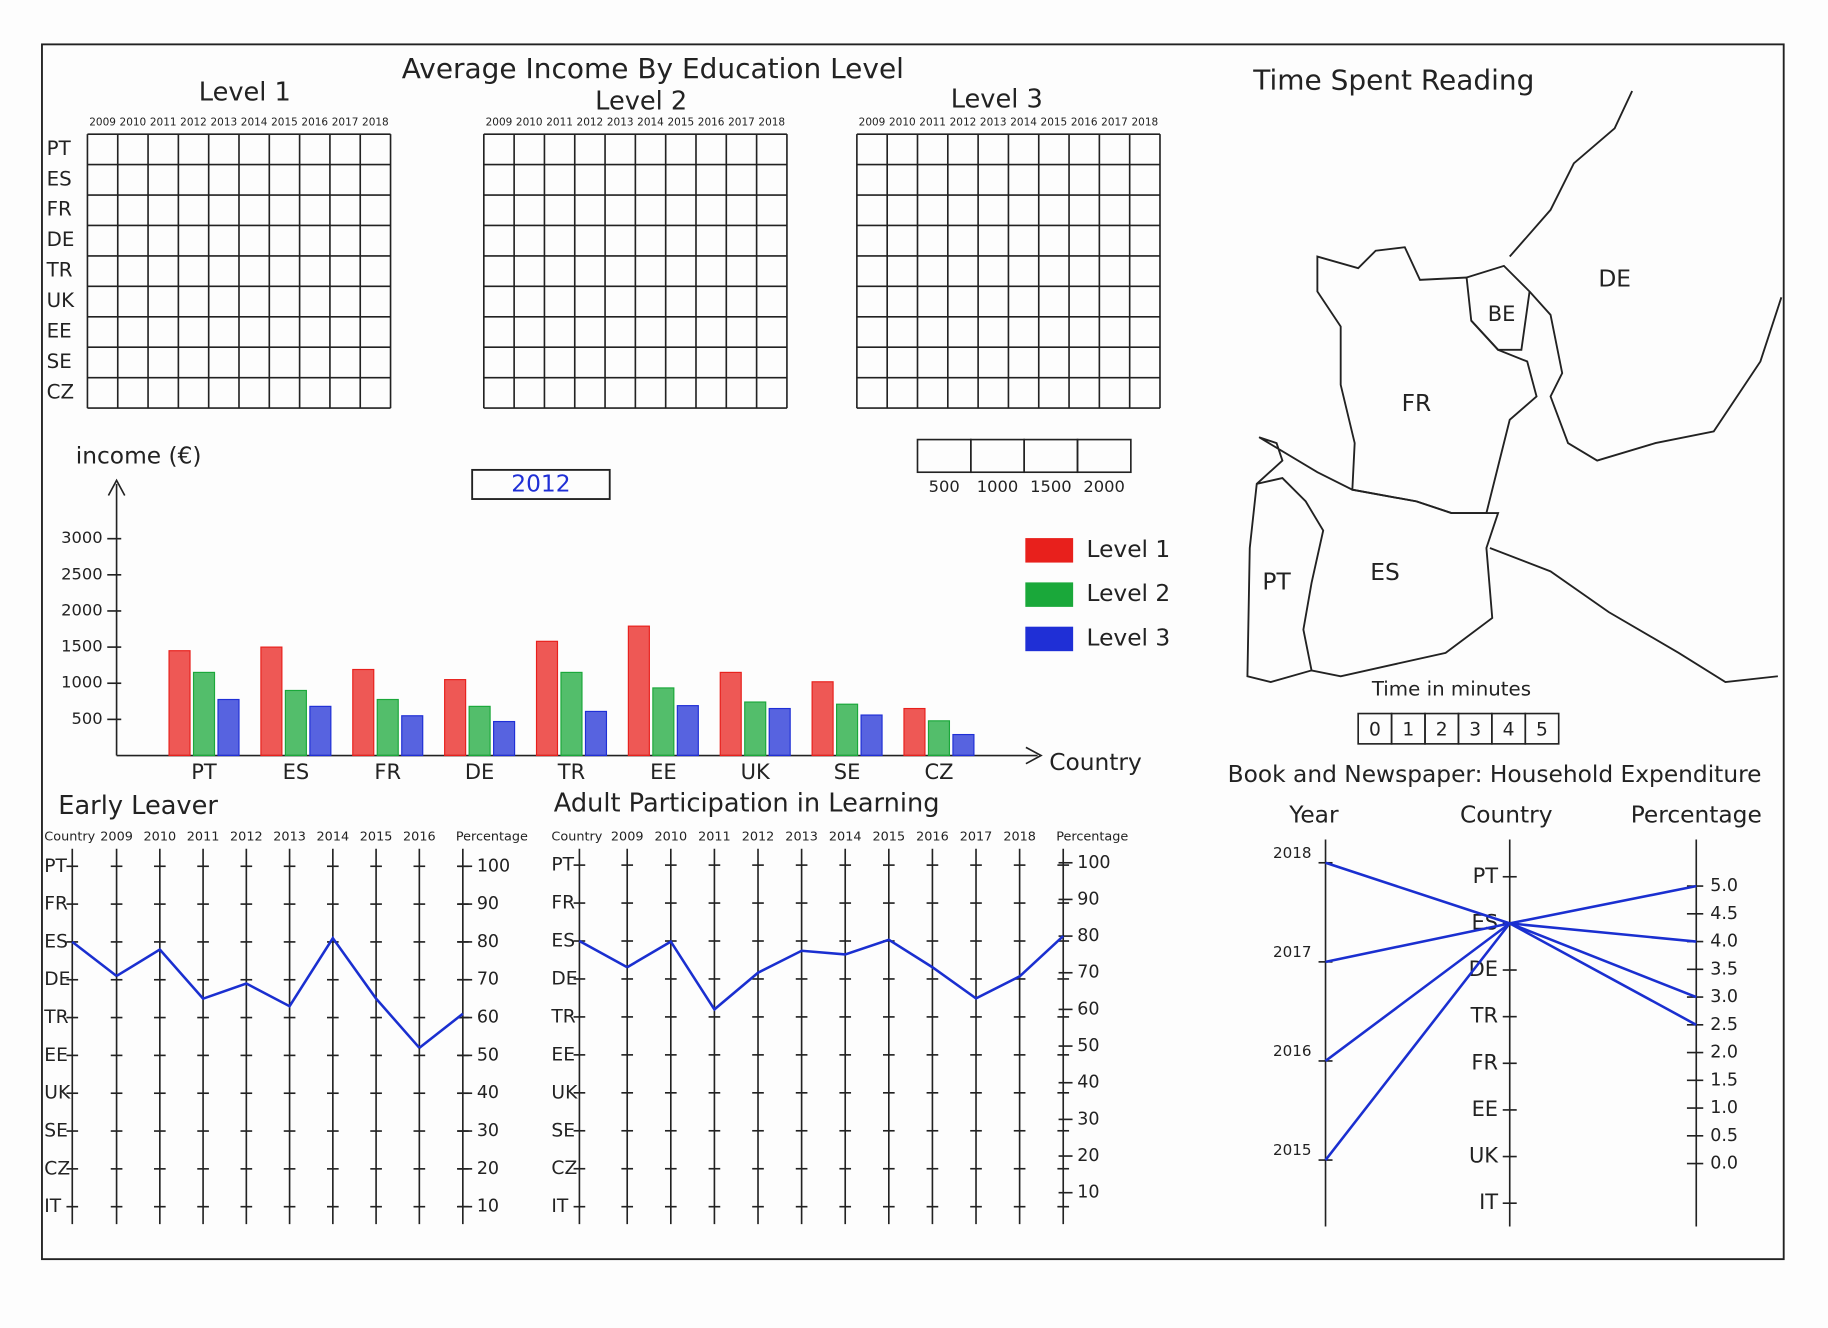 The height and width of the screenshot is (1328, 1828). I want to click on y-tick-label: 3.0, so click(1724, 997).